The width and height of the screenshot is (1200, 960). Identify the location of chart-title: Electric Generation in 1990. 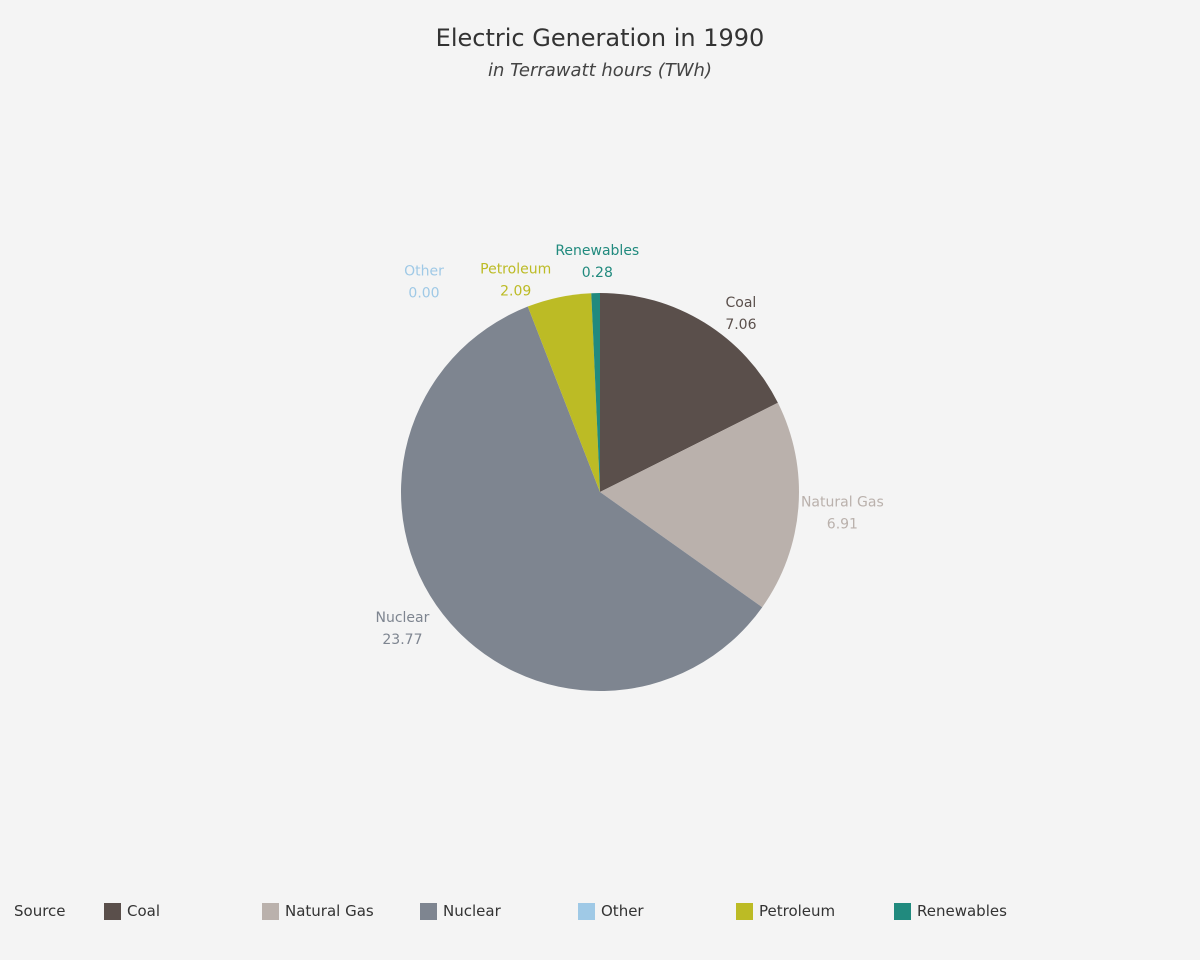
(600, 38).